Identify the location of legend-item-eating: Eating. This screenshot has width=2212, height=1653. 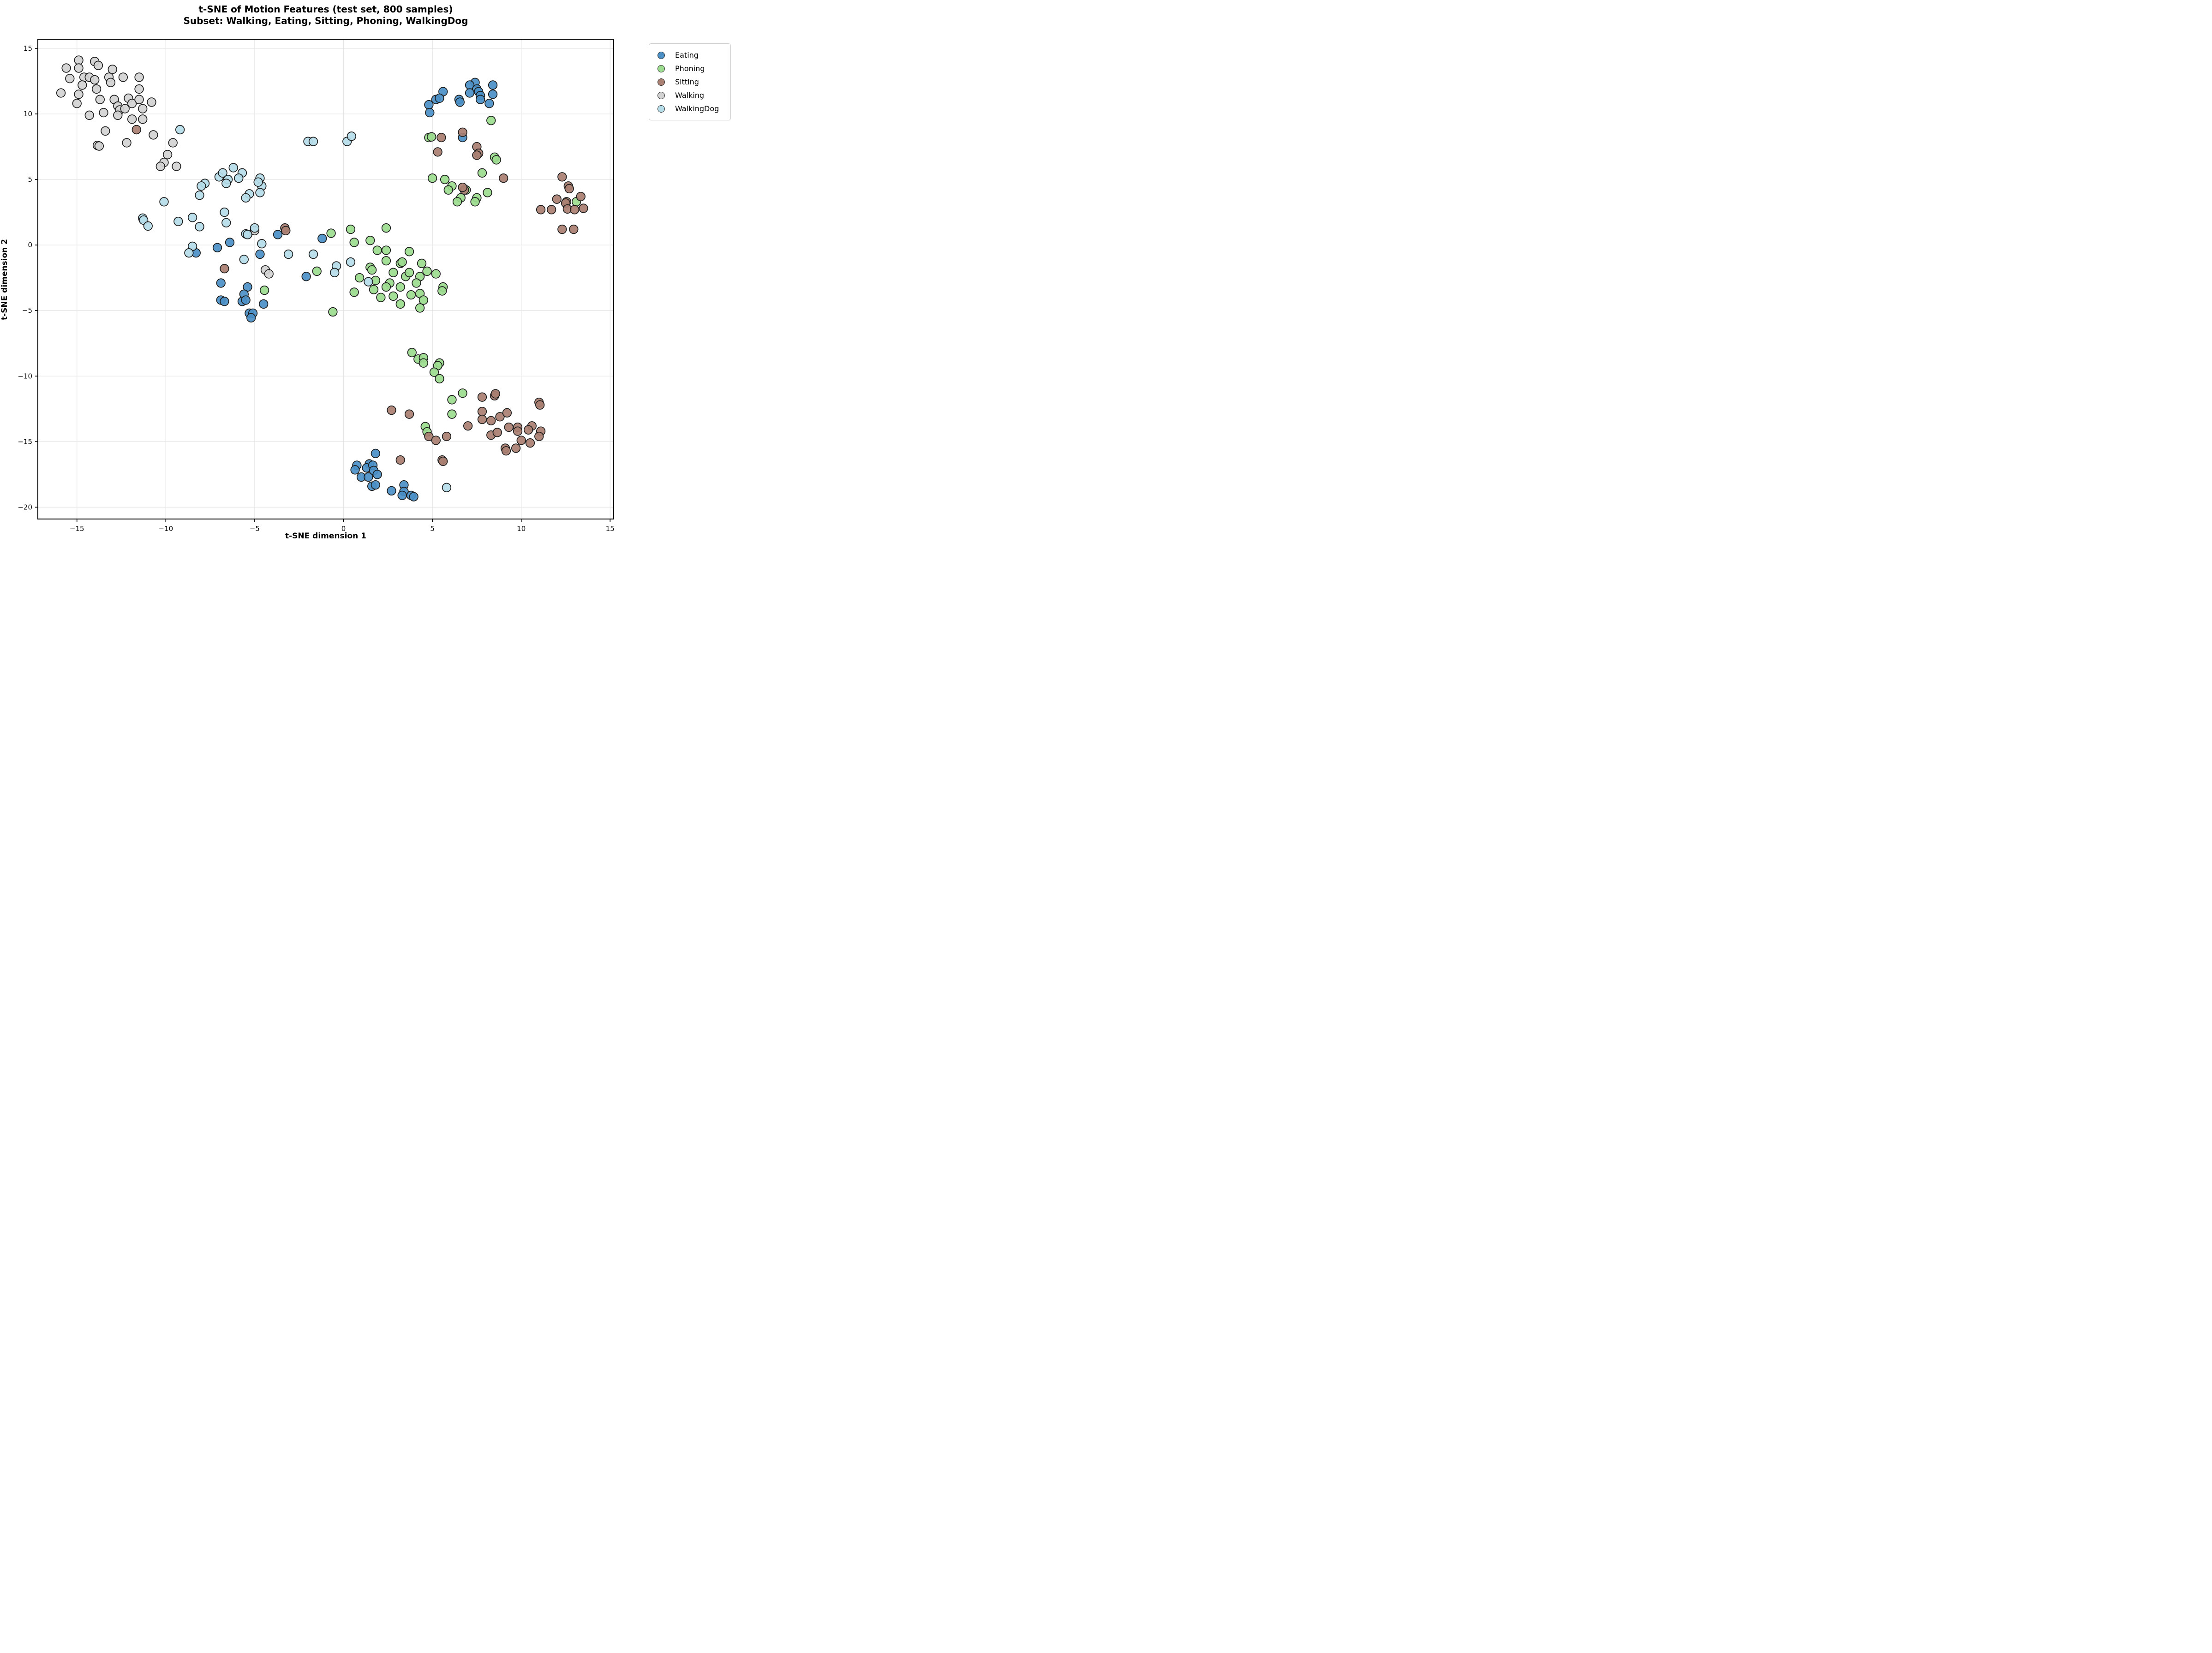
(690, 55).